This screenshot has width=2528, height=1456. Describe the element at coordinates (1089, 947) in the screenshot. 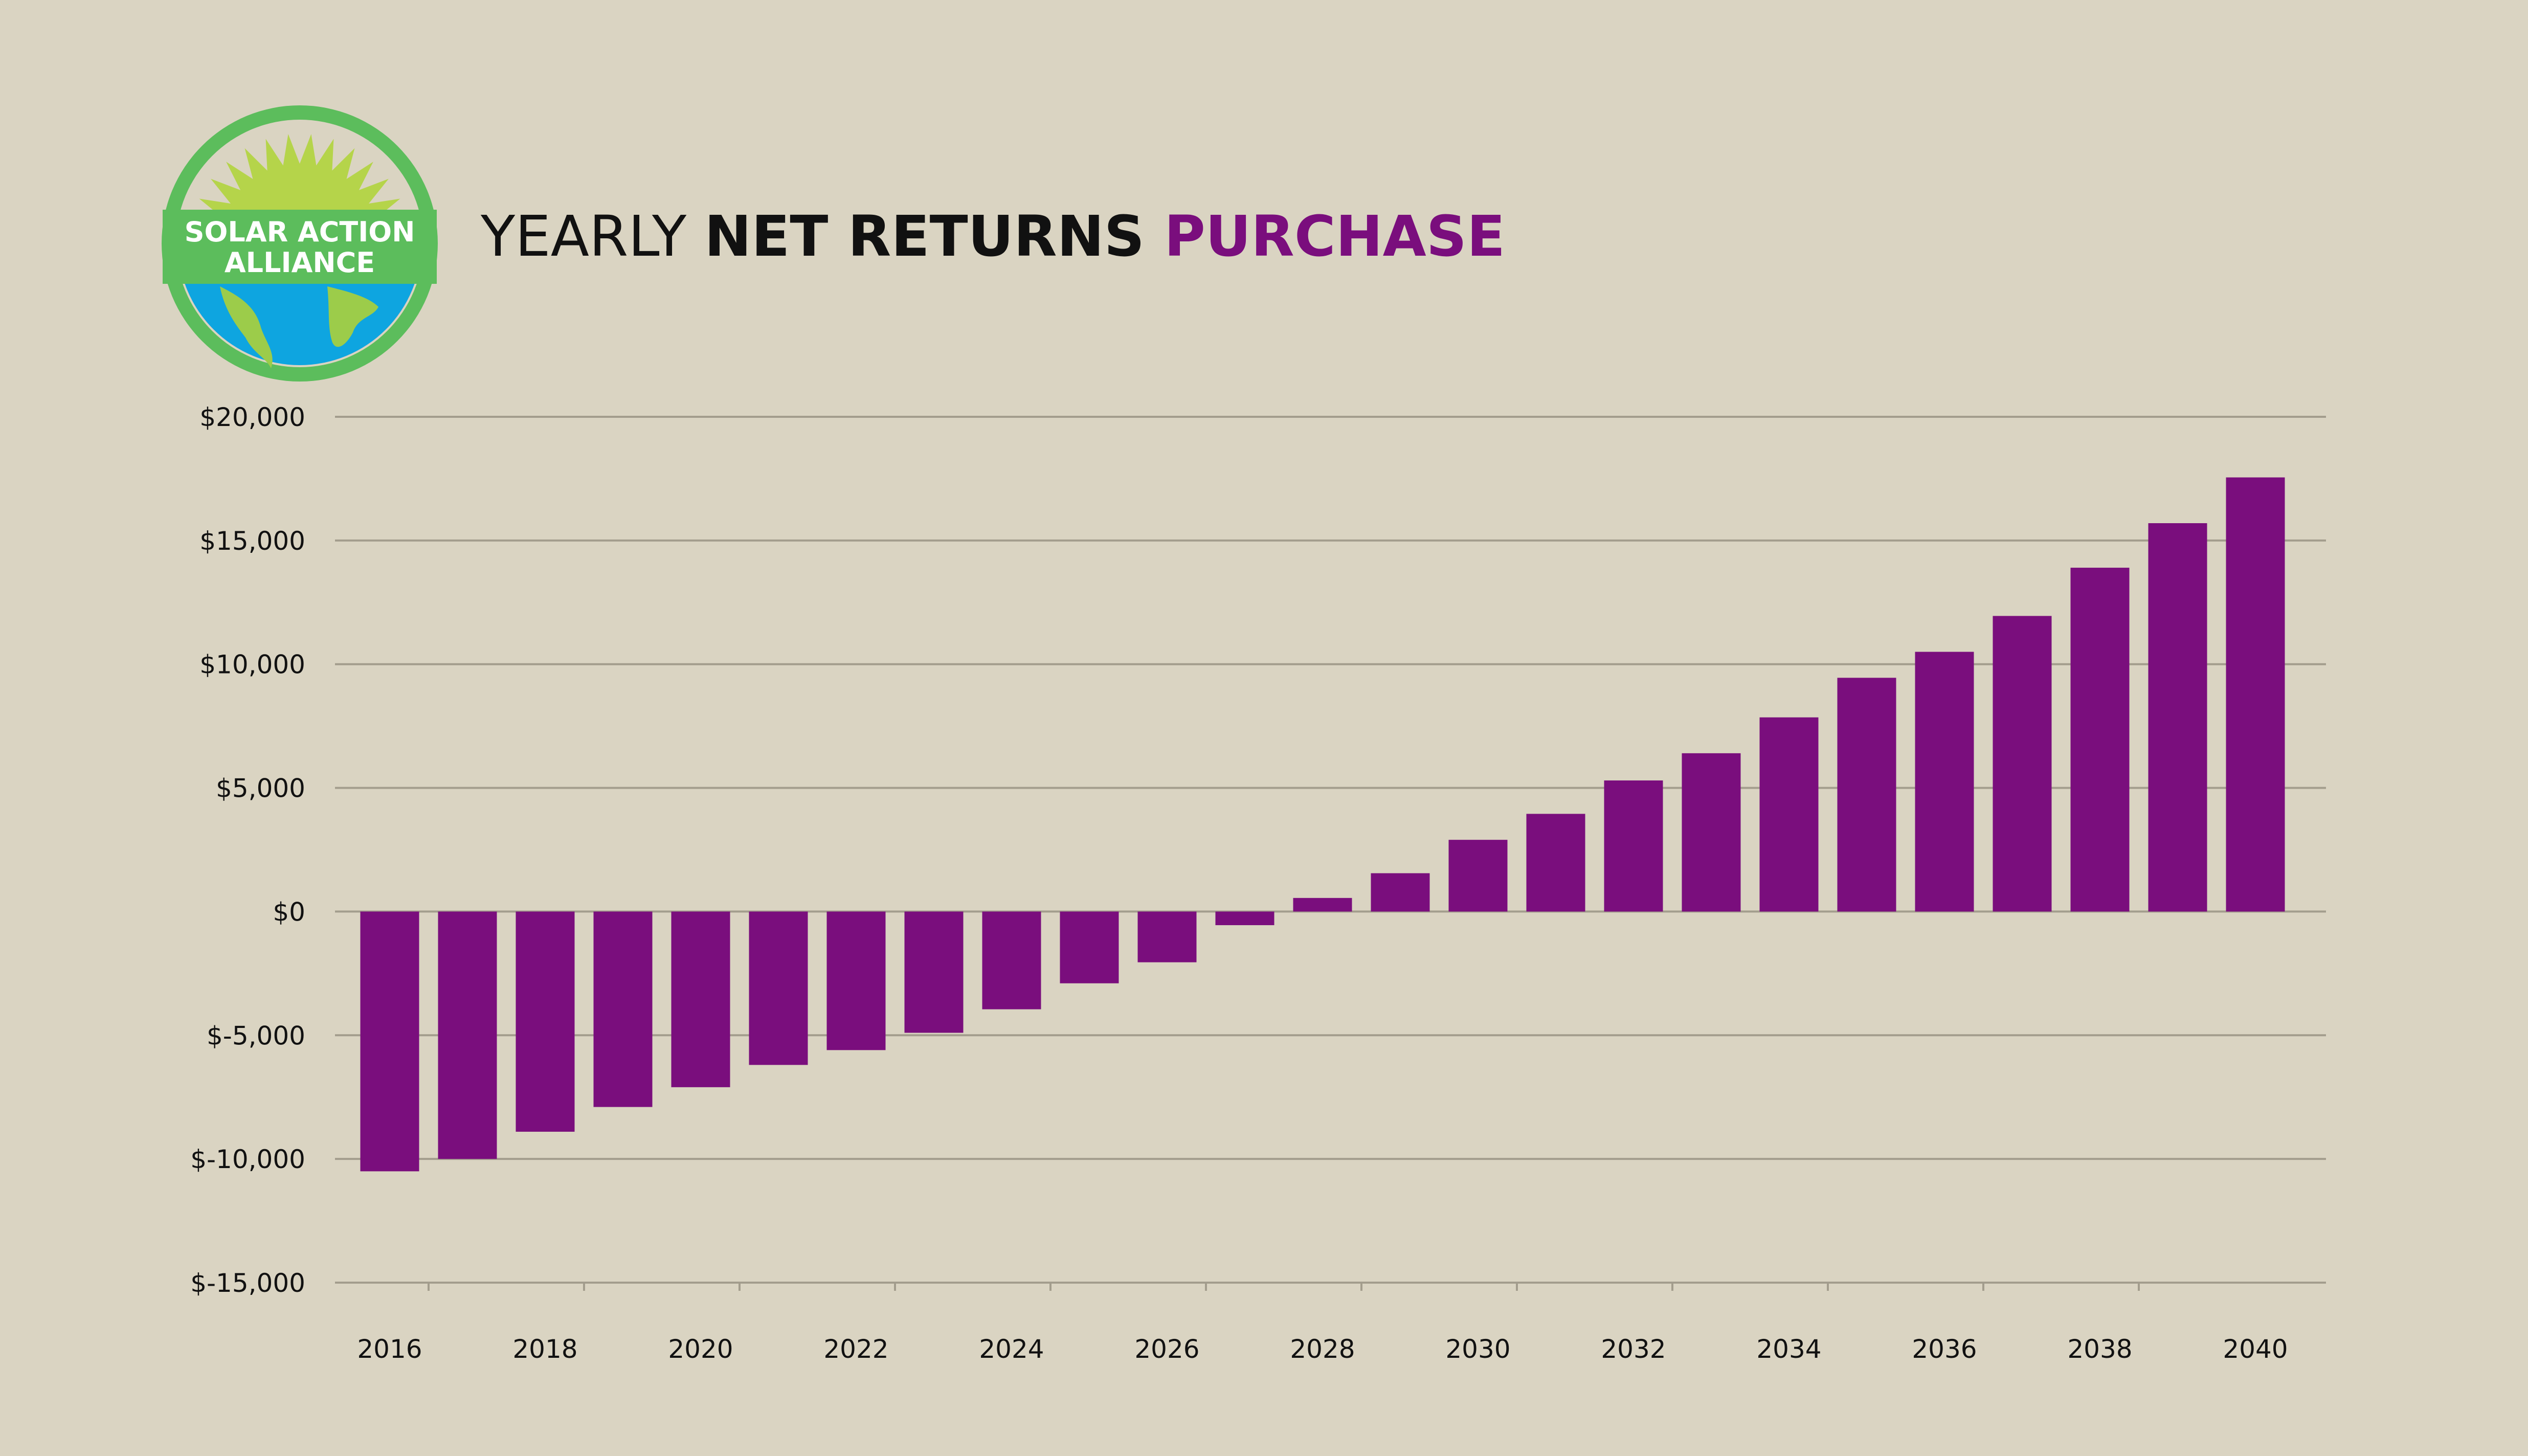

I see `bar-2025` at that location.